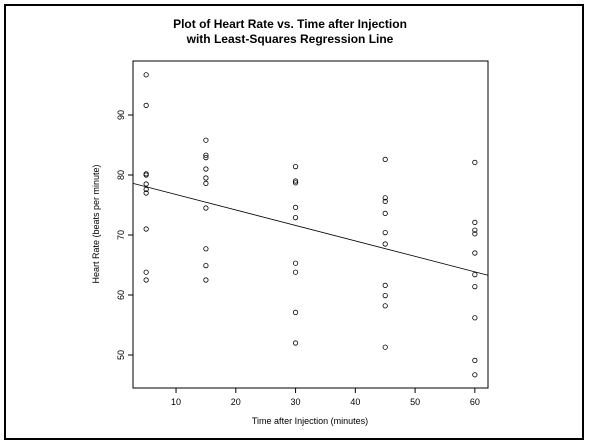 This screenshot has height=445, width=591. Describe the element at coordinates (121, 175) in the screenshot. I see `y-tick-label-80: 80` at that location.